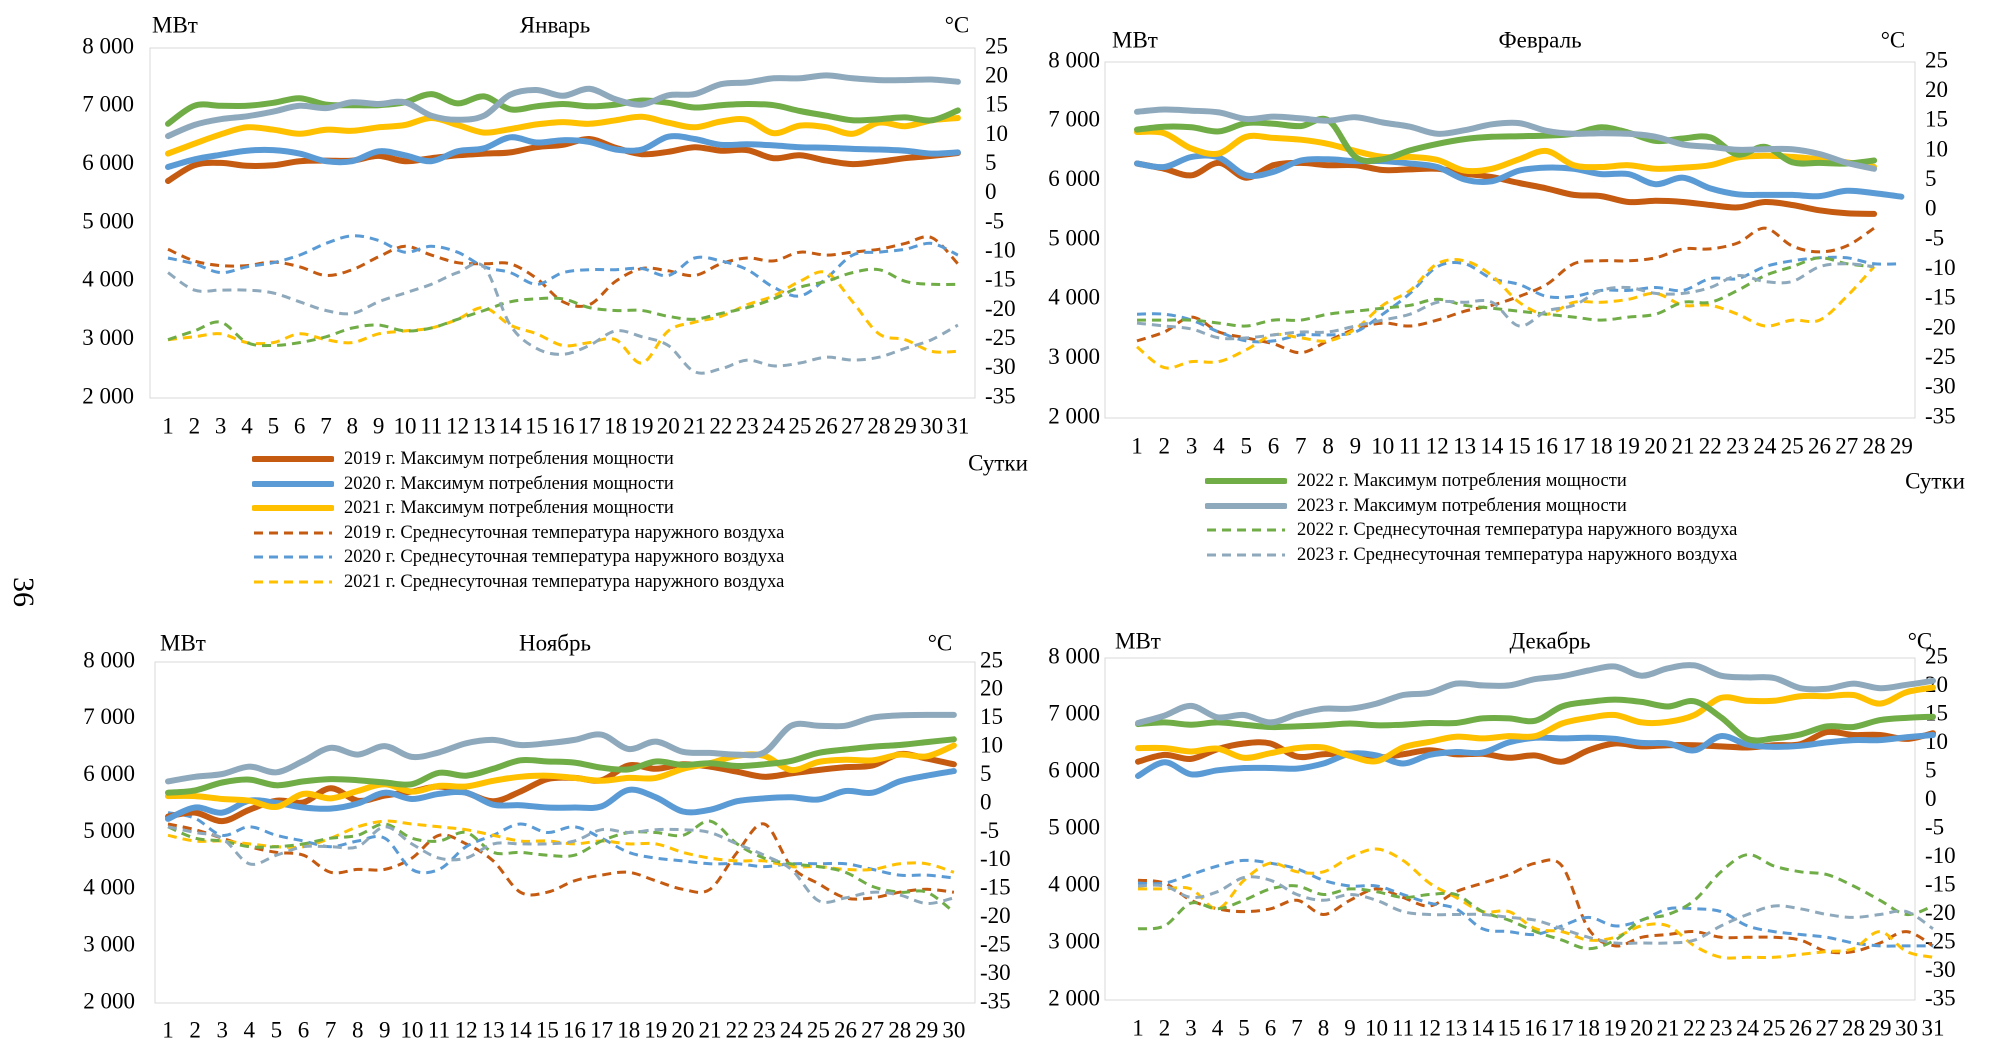 The width and height of the screenshot is (2006, 1048). Describe the element at coordinates (1800, 1027) in the screenshot. I see `x-tick: 26` at that location.